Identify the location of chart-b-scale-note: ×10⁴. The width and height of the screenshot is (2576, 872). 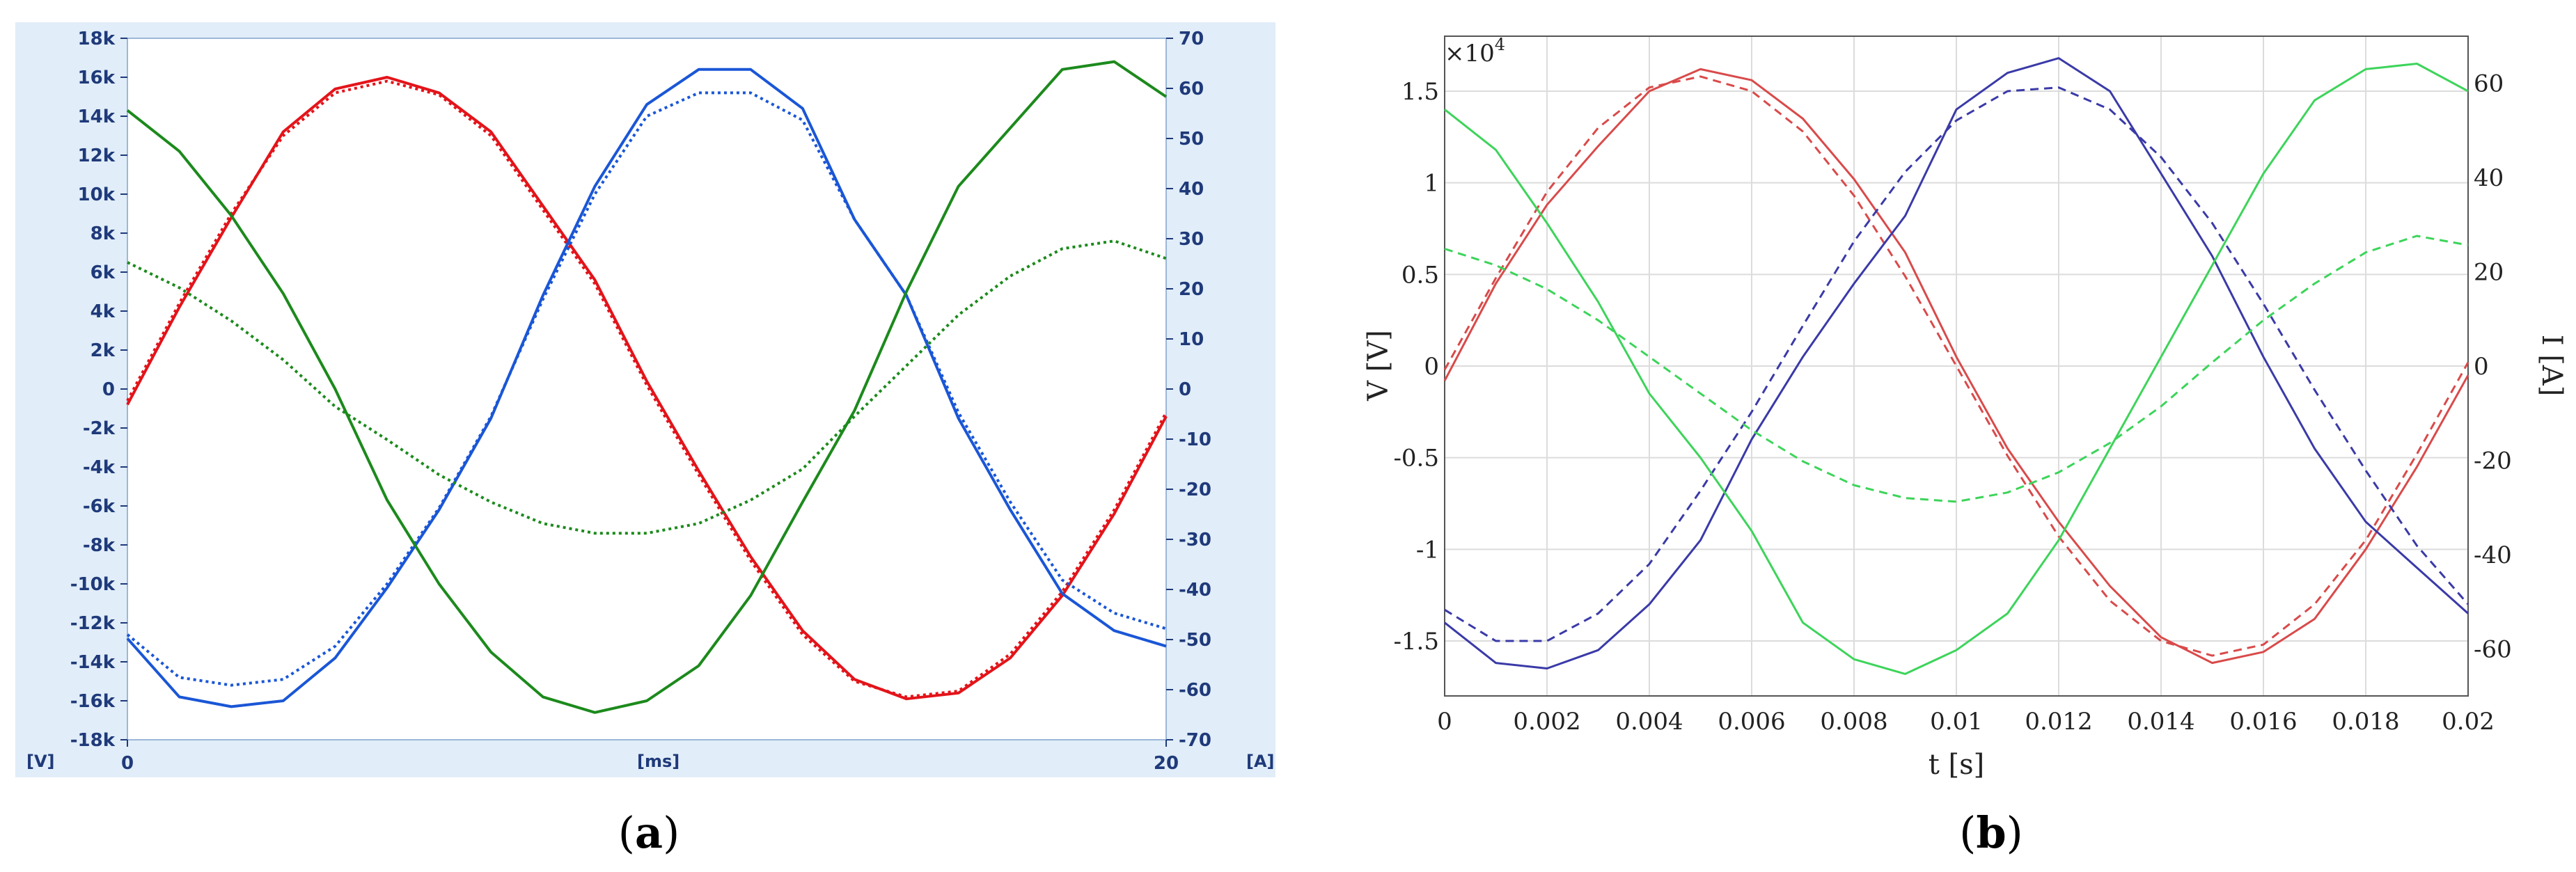
(1475, 51).